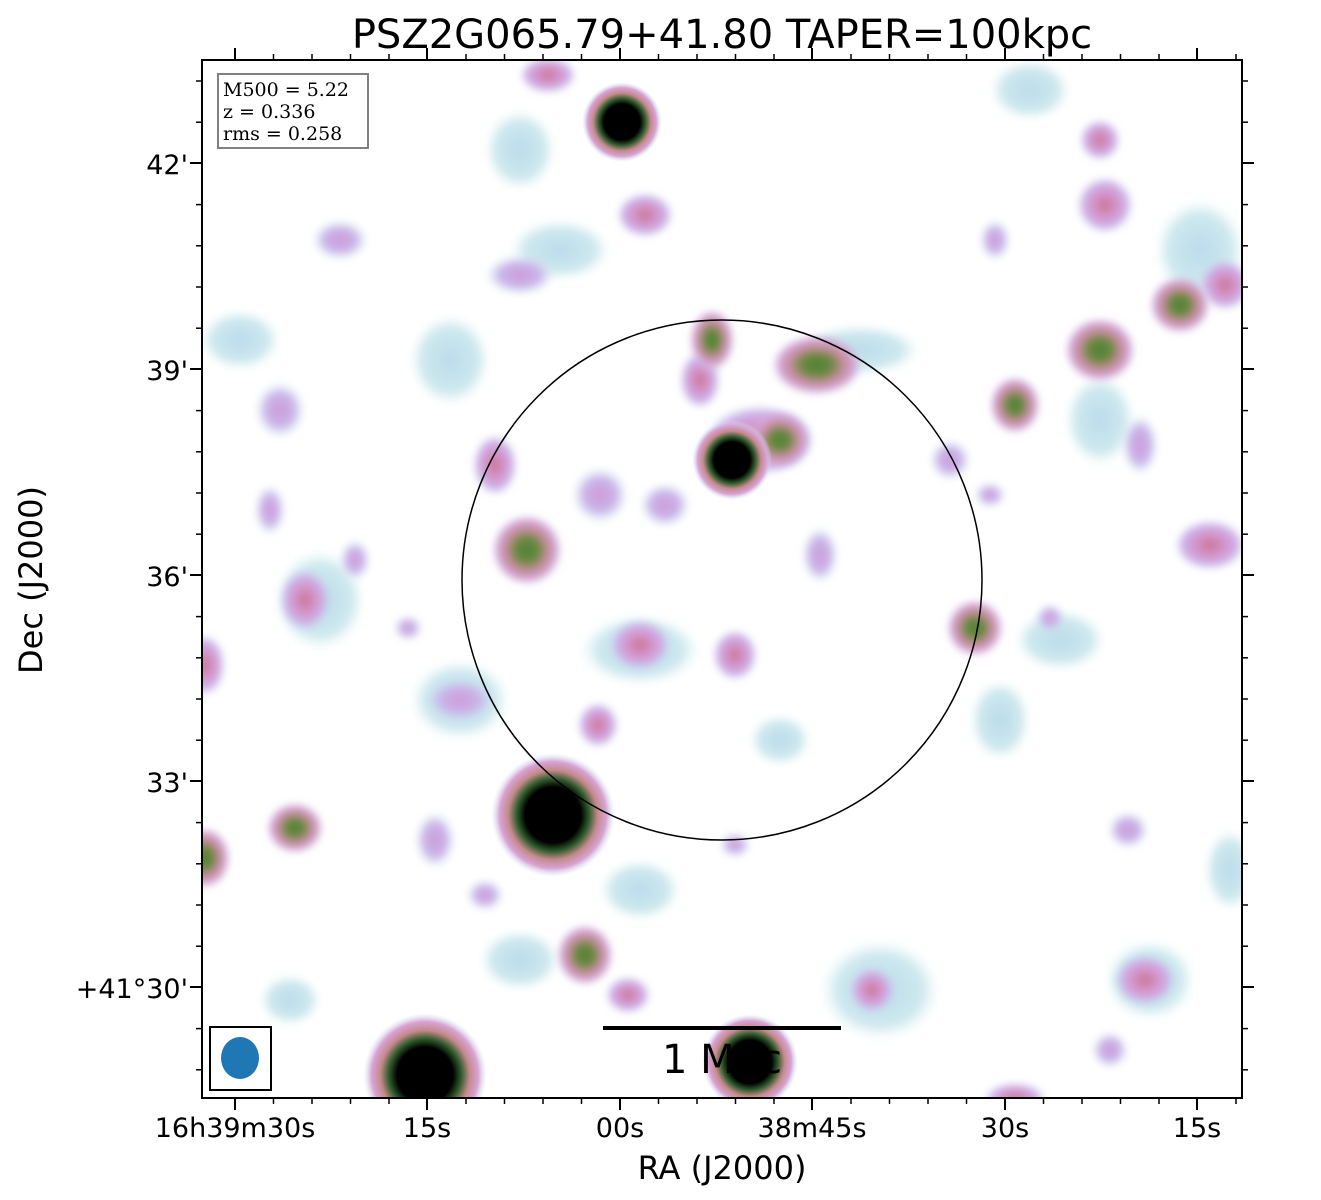 This screenshot has height=1200, width=1321. Describe the element at coordinates (282, 134) in the screenshot. I see `info-rms: rms = 0.258` at that location.